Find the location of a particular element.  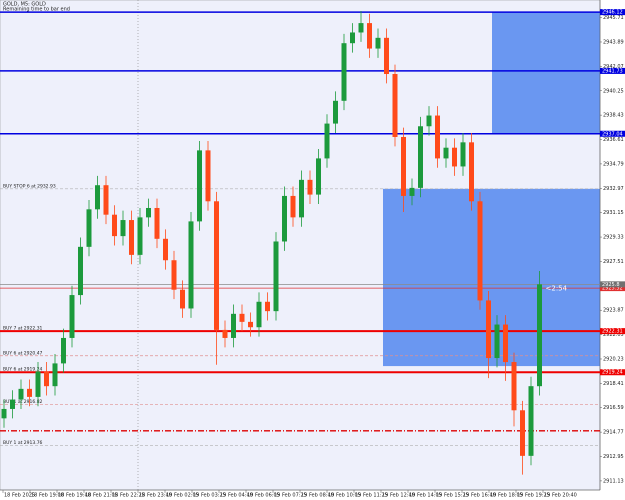

y-tick-label: 2916.59 is located at coordinates (613, 408).